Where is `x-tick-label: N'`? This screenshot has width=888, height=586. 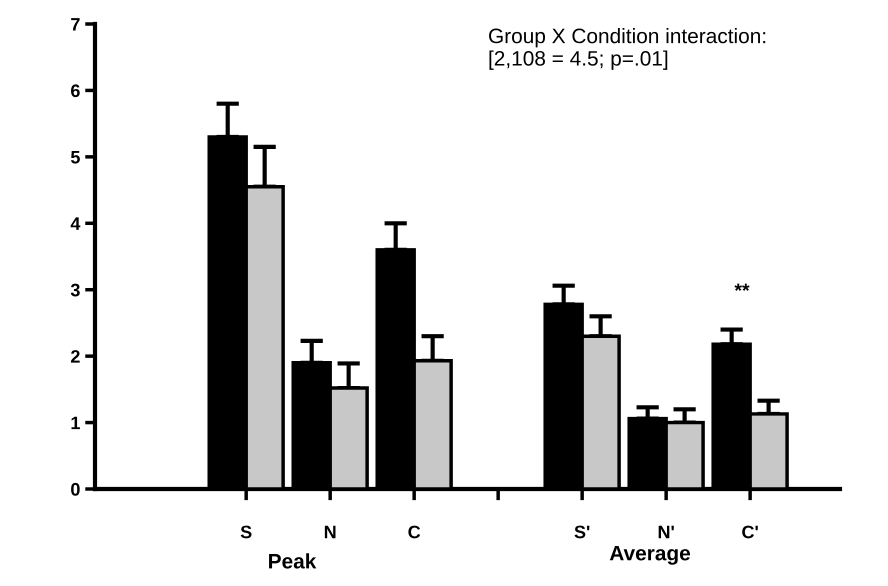
x-tick-label: N' is located at coordinates (666, 532).